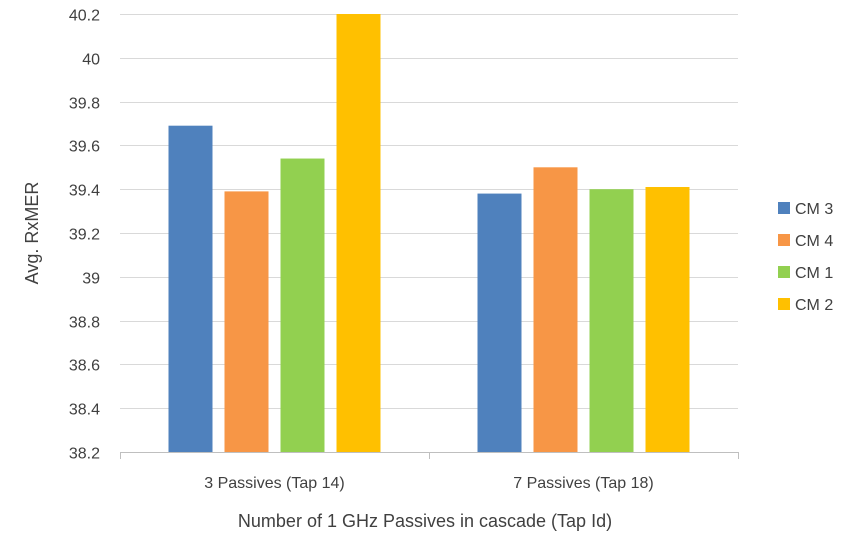 The width and height of the screenshot is (868, 541). What do you see at coordinates (91, 279) in the screenshot?
I see `y-tick-label: 39` at bounding box center [91, 279].